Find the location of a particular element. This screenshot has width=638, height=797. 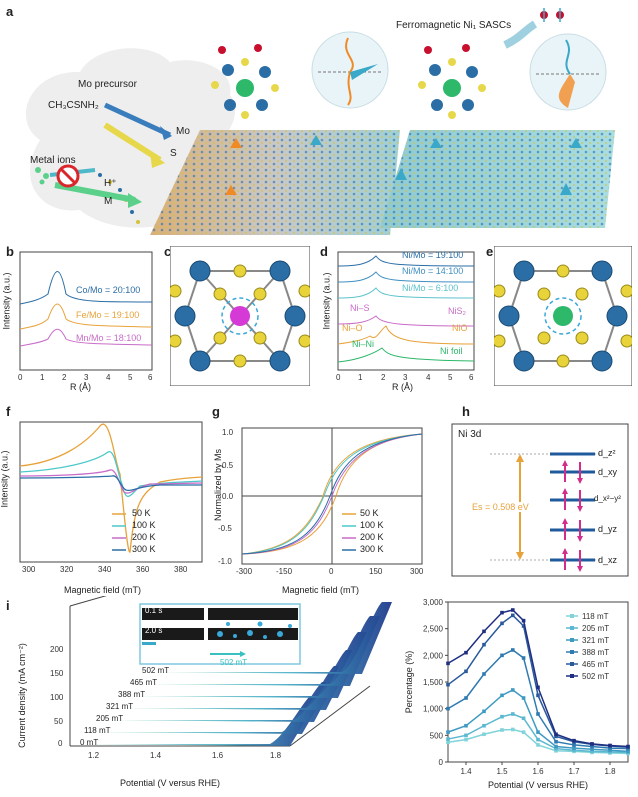

svg-text: 1.6 is located at coordinates (218, 755).